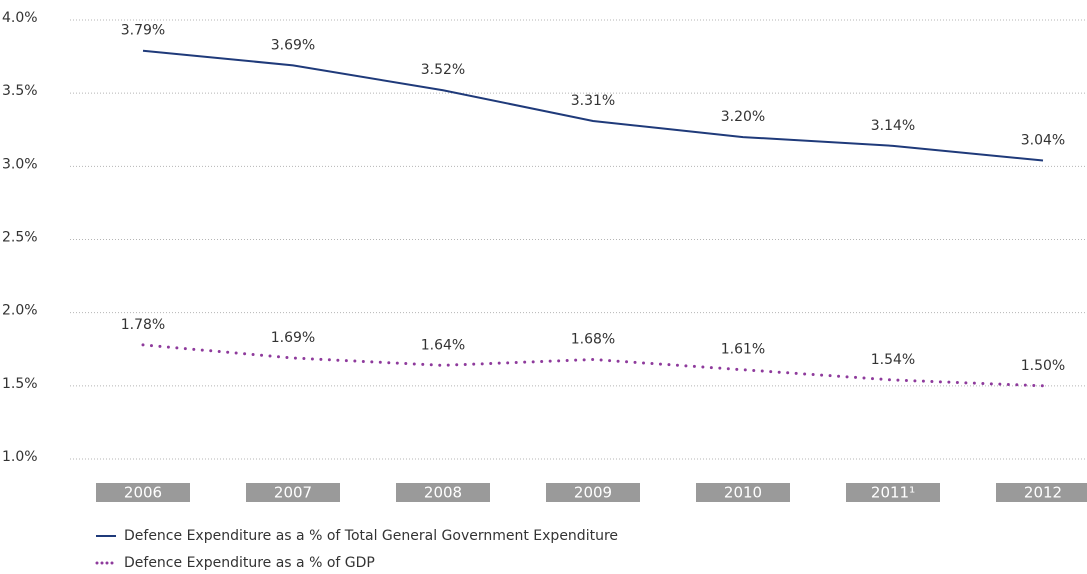  I want to click on y-tick-label: 3.5%, so click(20, 91).